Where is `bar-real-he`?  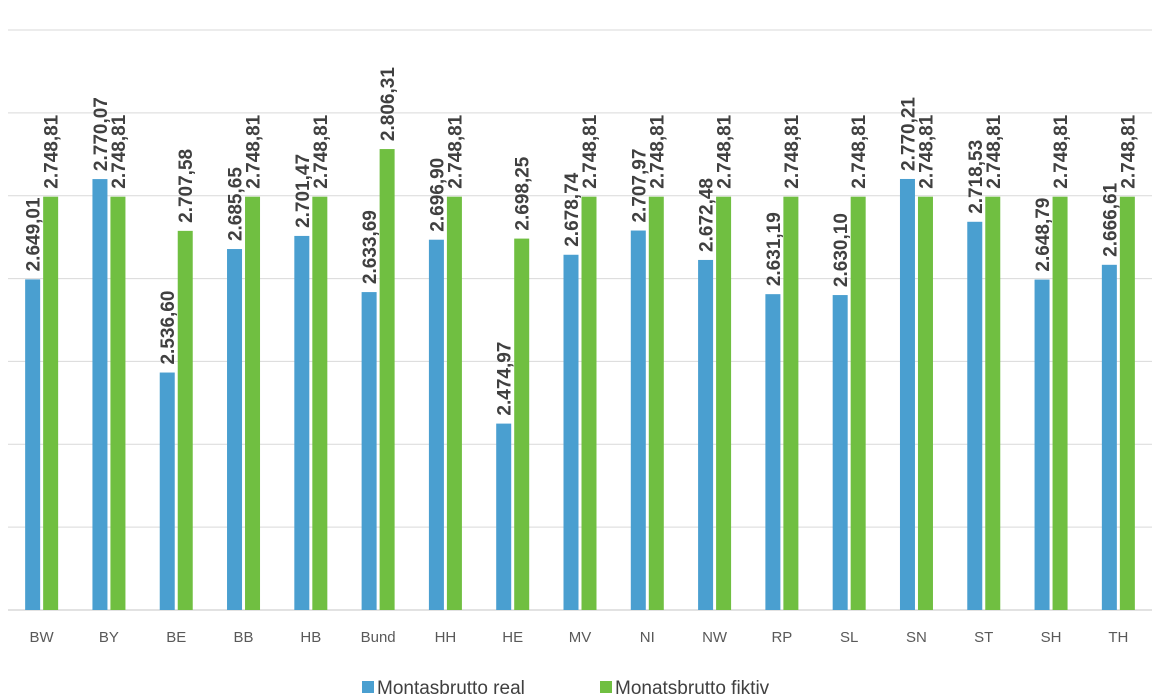
bar-real-he is located at coordinates (504, 516).